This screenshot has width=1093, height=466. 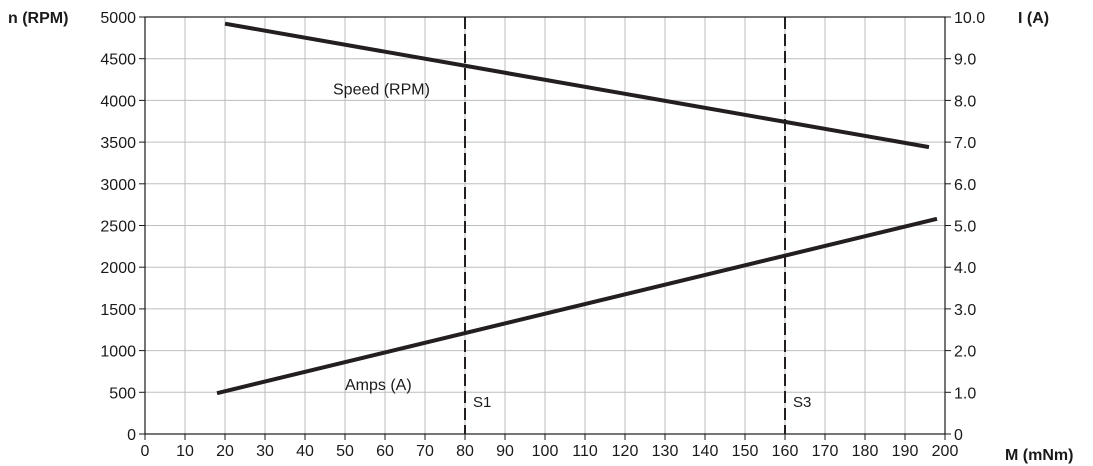 I want to click on y-right-tick-label: 4.0, so click(x=965, y=268).